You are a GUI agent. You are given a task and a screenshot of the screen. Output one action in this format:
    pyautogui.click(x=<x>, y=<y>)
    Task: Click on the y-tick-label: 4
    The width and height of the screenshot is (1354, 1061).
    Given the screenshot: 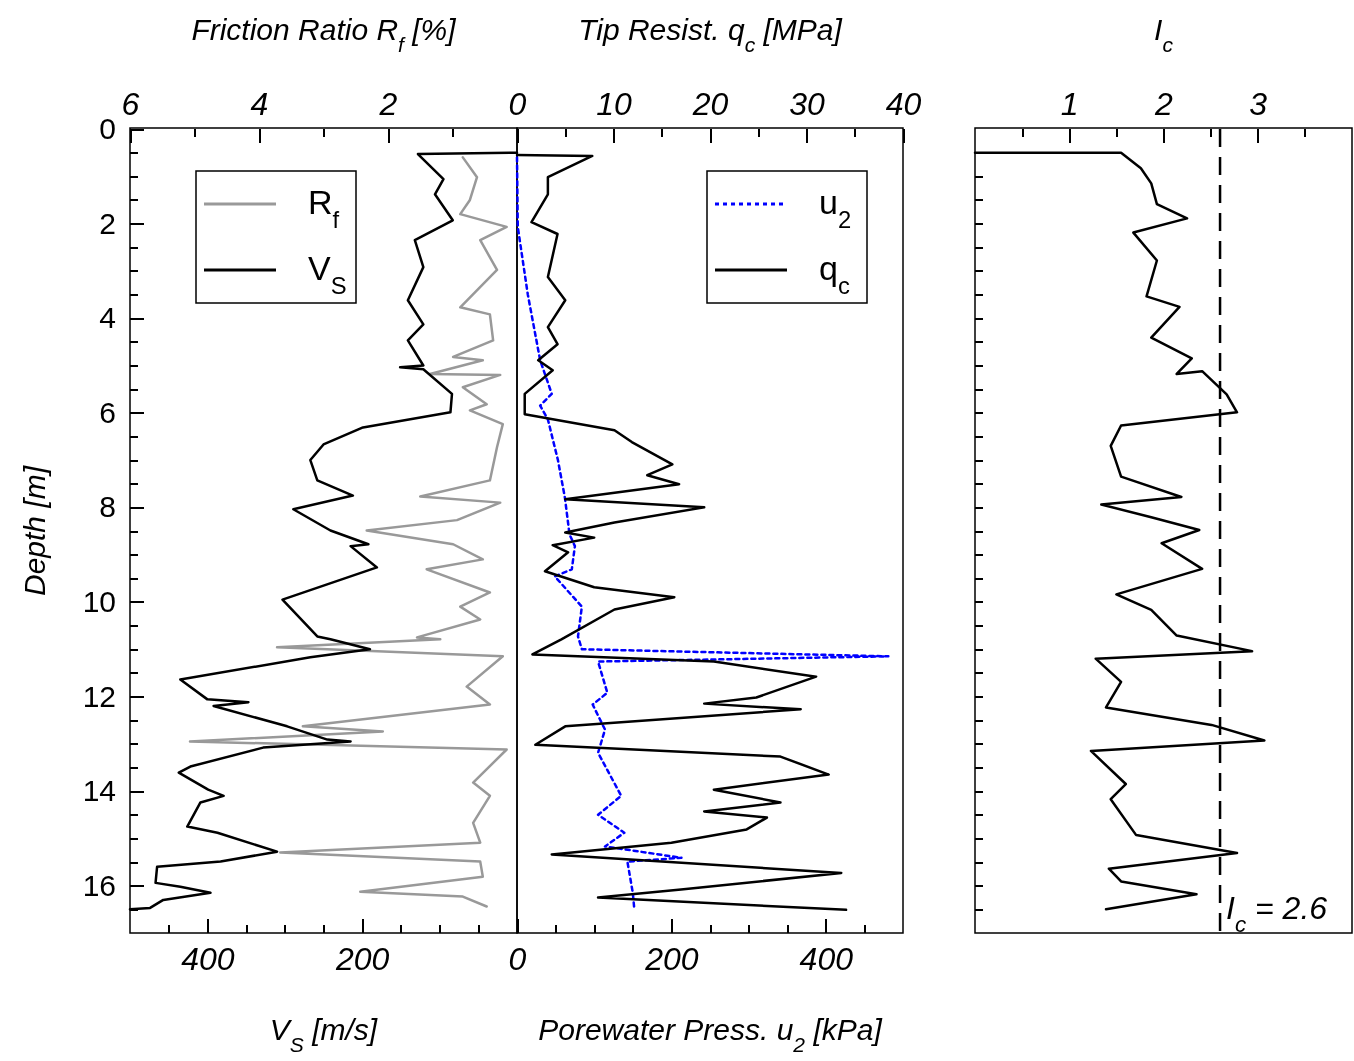 What is the action you would take?
    pyautogui.click(x=107, y=318)
    